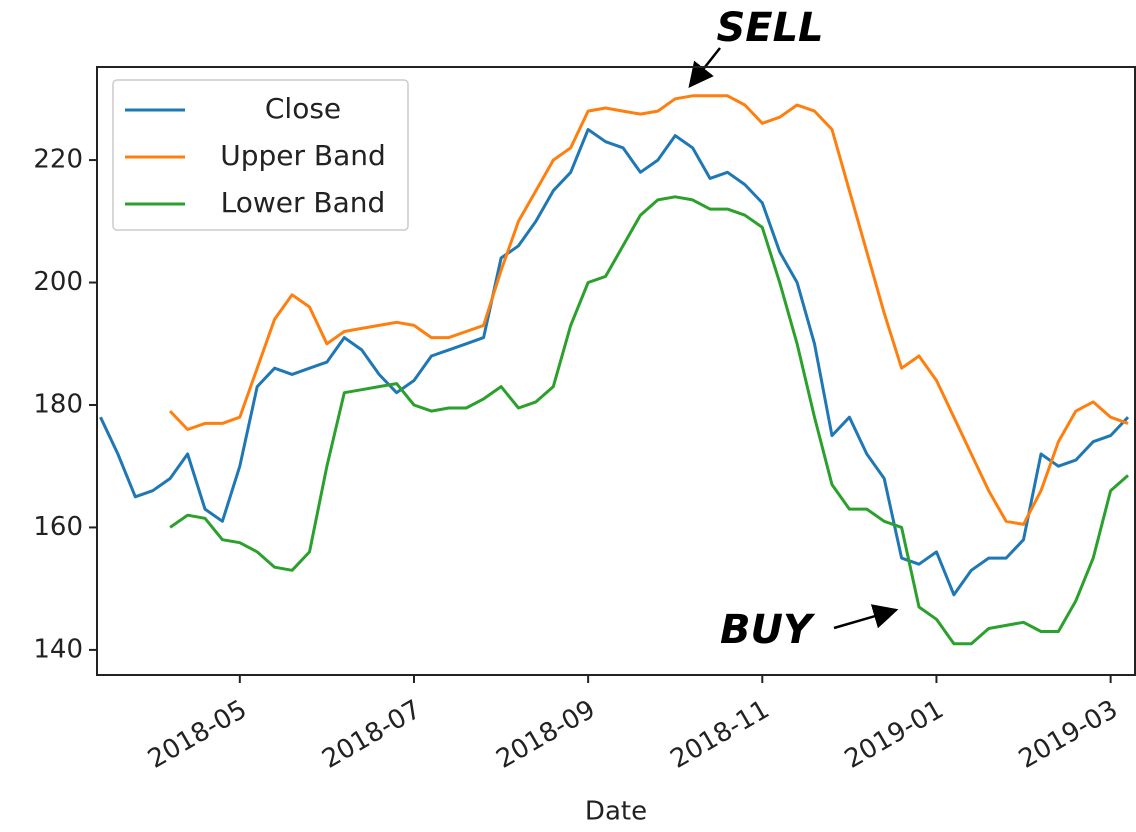 The height and width of the screenshot is (832, 1136). I want to click on y-tick-label: 160, so click(58, 527).